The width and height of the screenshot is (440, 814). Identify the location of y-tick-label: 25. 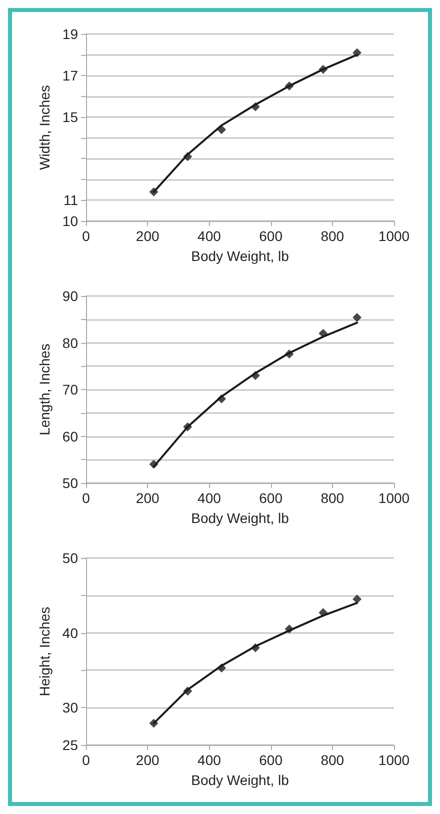
(70, 745).